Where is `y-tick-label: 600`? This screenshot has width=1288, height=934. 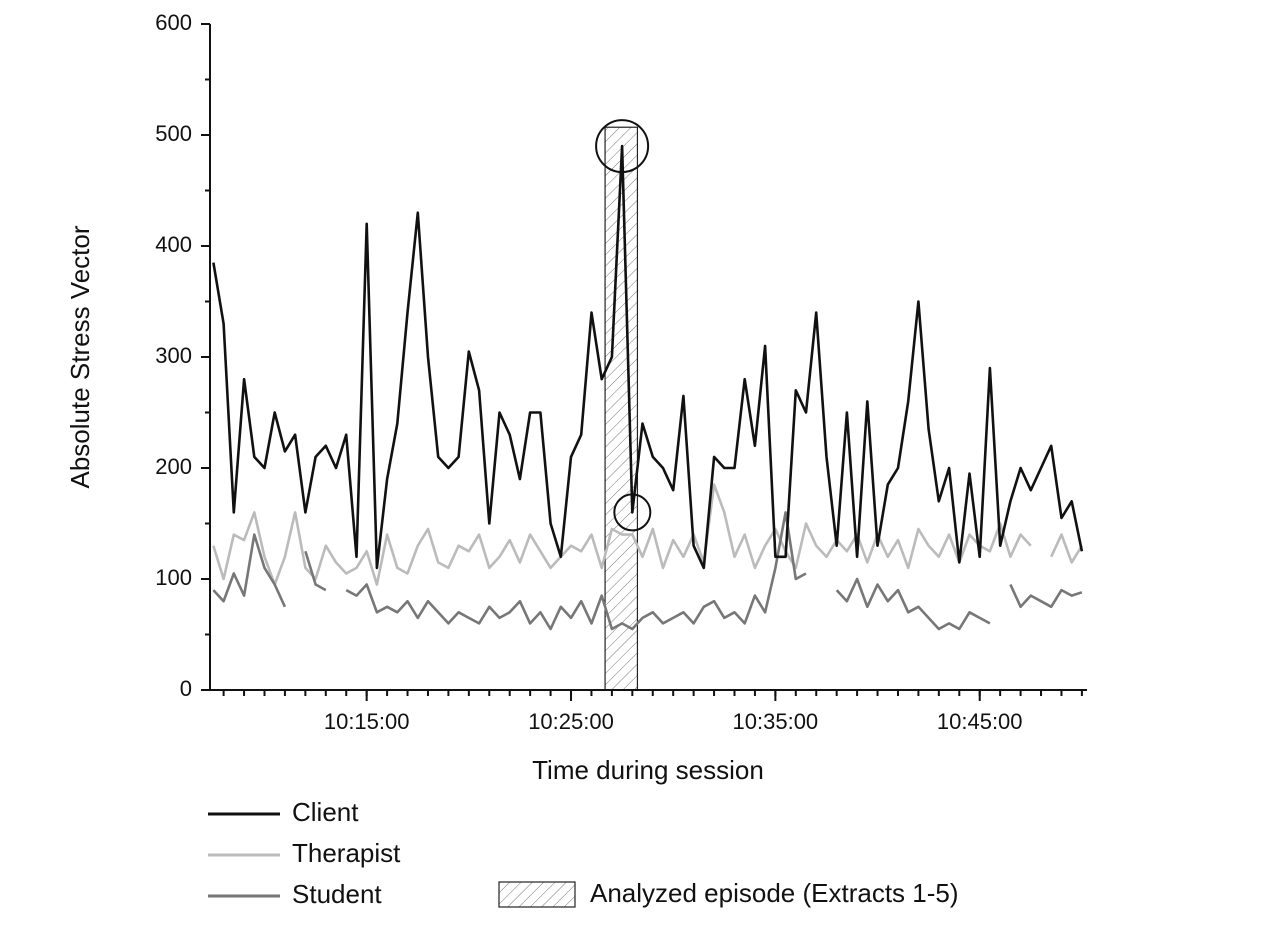 y-tick-label: 600 is located at coordinates (173, 22).